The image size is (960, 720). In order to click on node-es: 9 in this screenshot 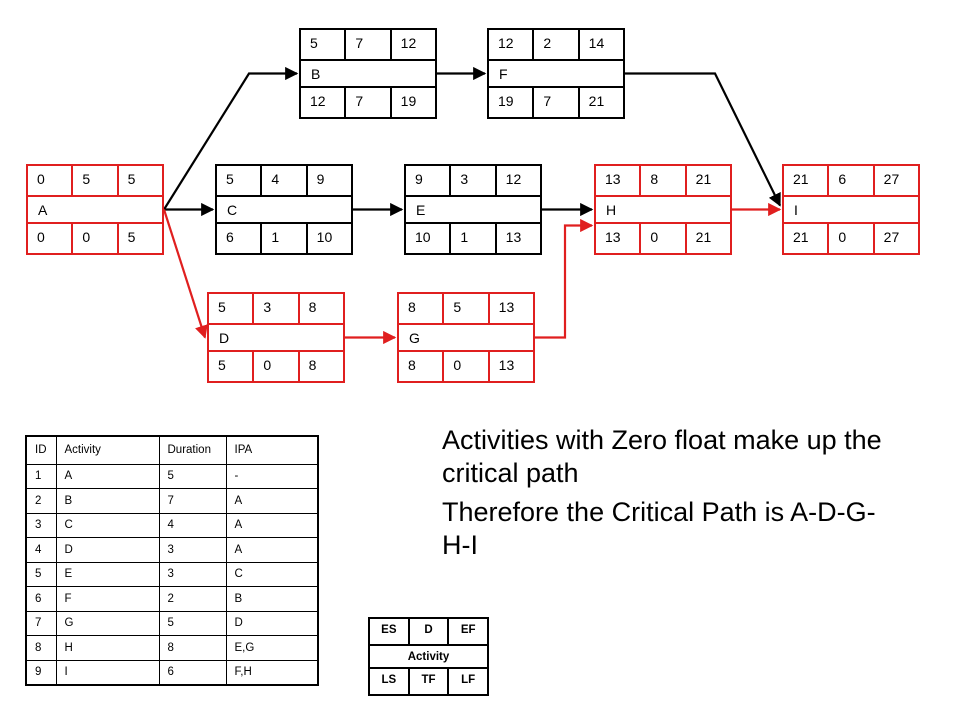, I will do `click(419, 179)`.